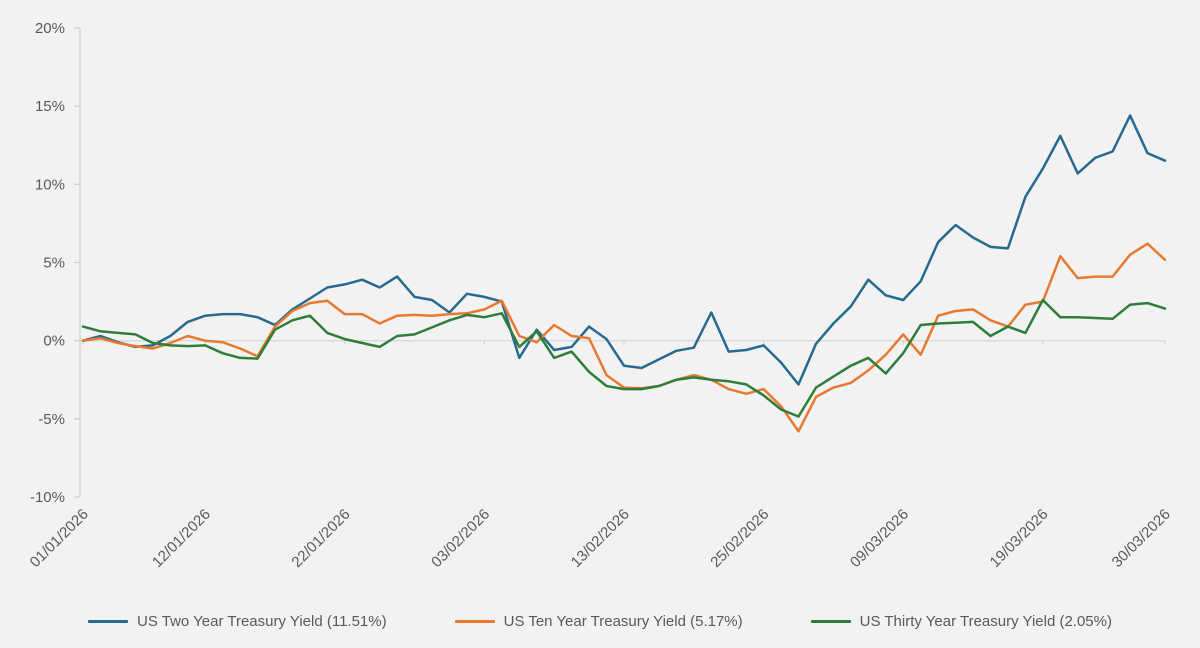  What do you see at coordinates (474, 621) in the screenshot?
I see `ten-year-line-swatch-icon` at bounding box center [474, 621].